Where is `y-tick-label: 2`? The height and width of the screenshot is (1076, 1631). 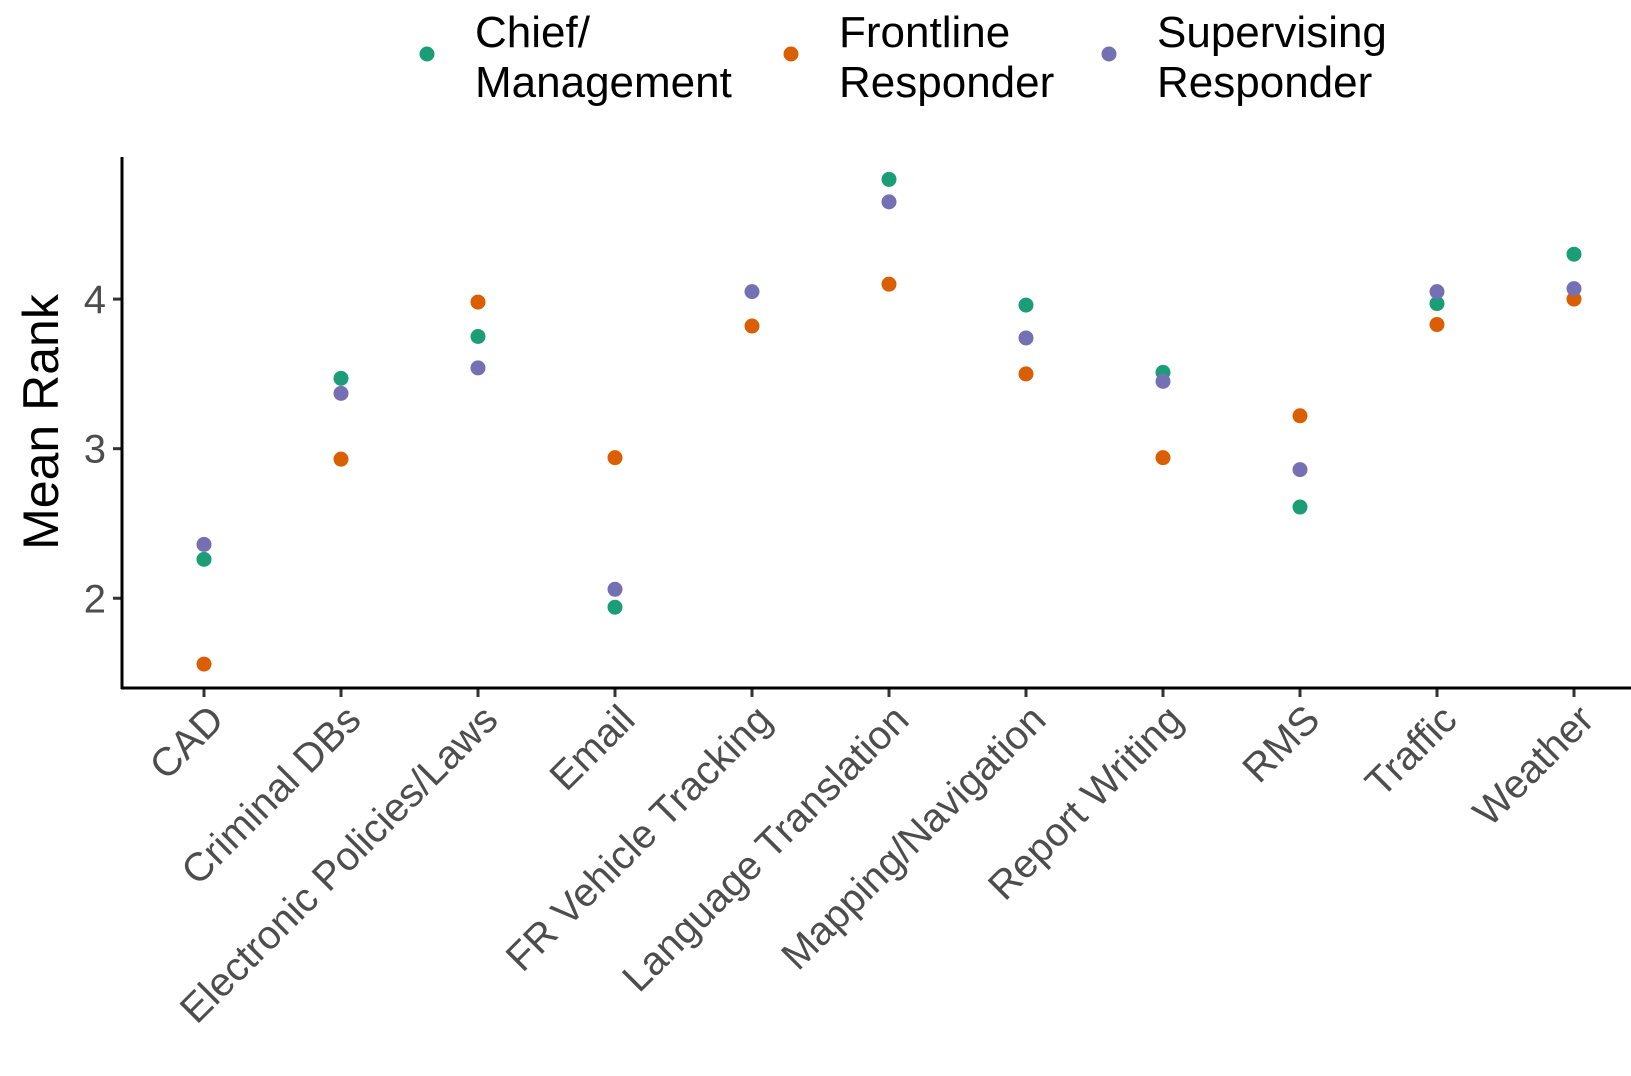 y-tick-label: 2 is located at coordinates (95, 599).